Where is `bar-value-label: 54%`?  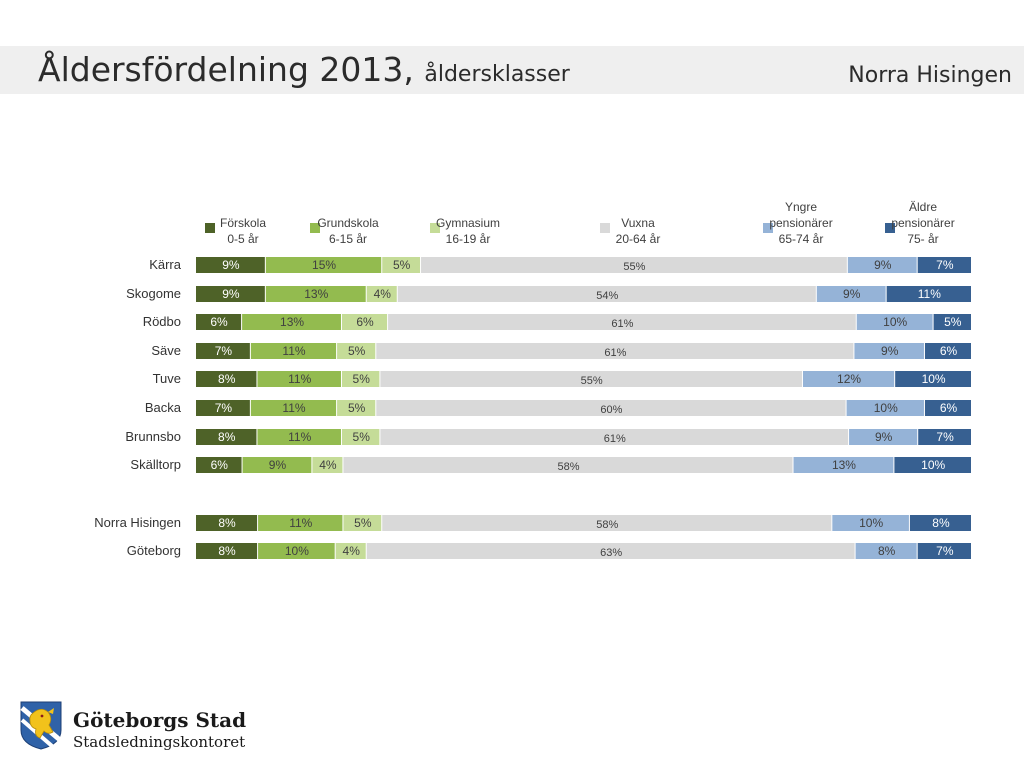 bar-value-label: 54% is located at coordinates (607, 296).